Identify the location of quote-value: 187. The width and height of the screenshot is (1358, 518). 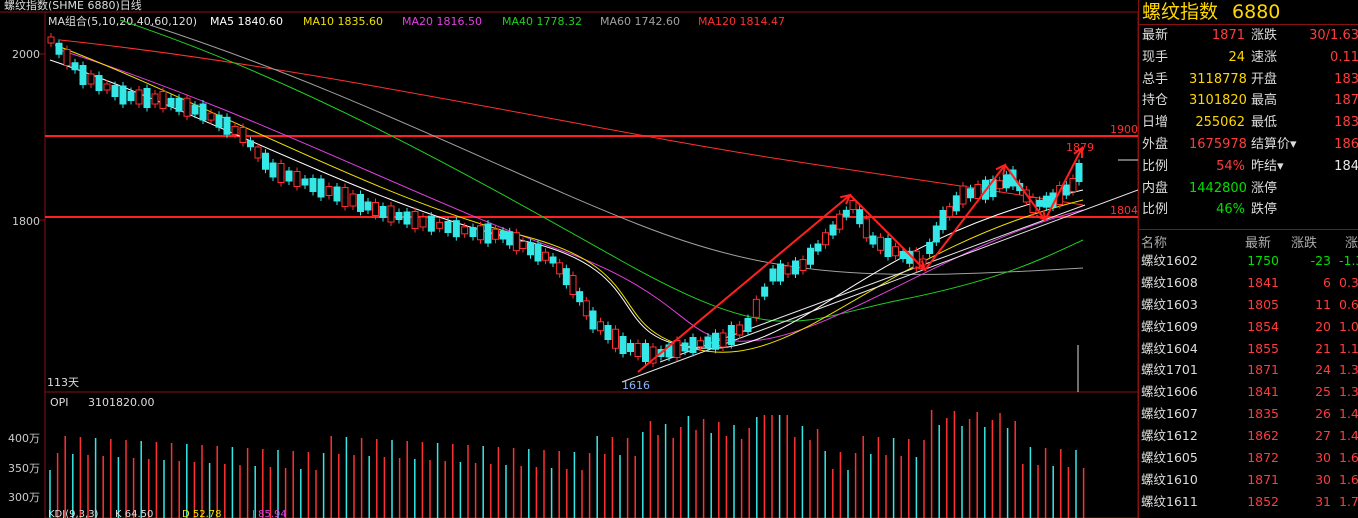
(1346, 101).